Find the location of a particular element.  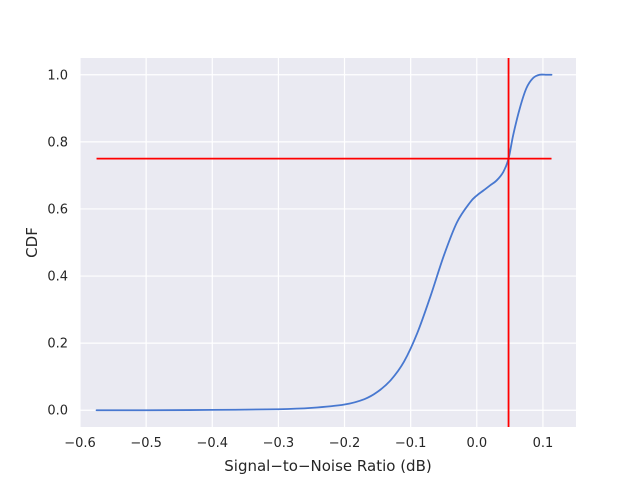

x-tick-label: −0.6 is located at coordinates (80, 443).